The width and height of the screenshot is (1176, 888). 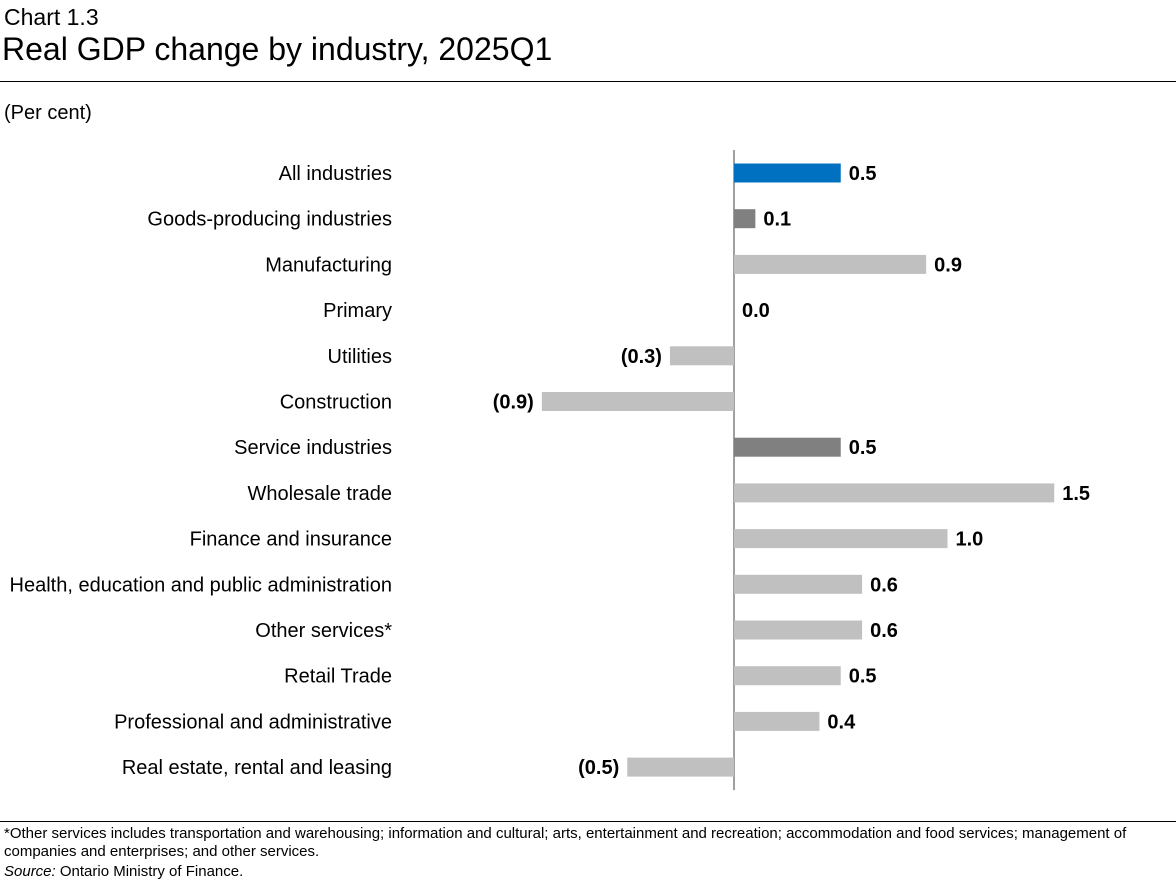 What do you see at coordinates (598, 768) in the screenshot?
I see `value-label: (0.5)` at bounding box center [598, 768].